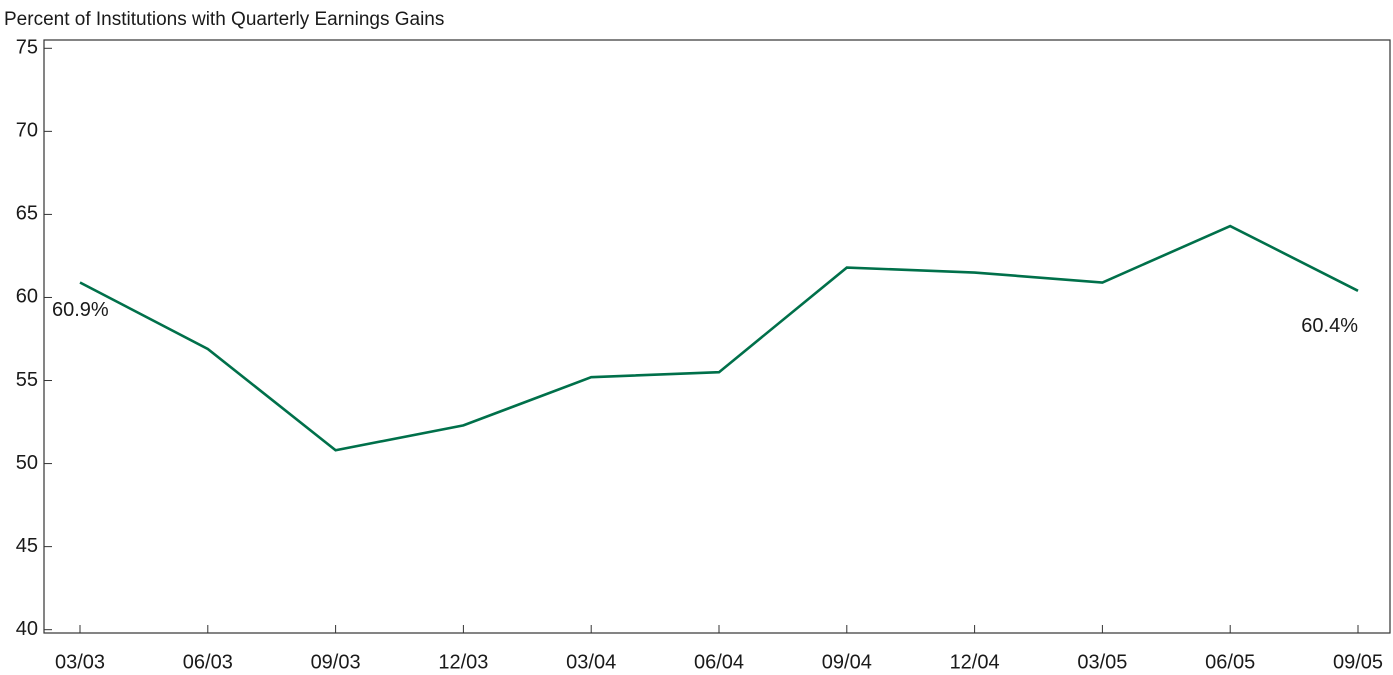 This screenshot has width=1393, height=675. What do you see at coordinates (27, 546) in the screenshot?
I see `y-tick-label: 45` at bounding box center [27, 546].